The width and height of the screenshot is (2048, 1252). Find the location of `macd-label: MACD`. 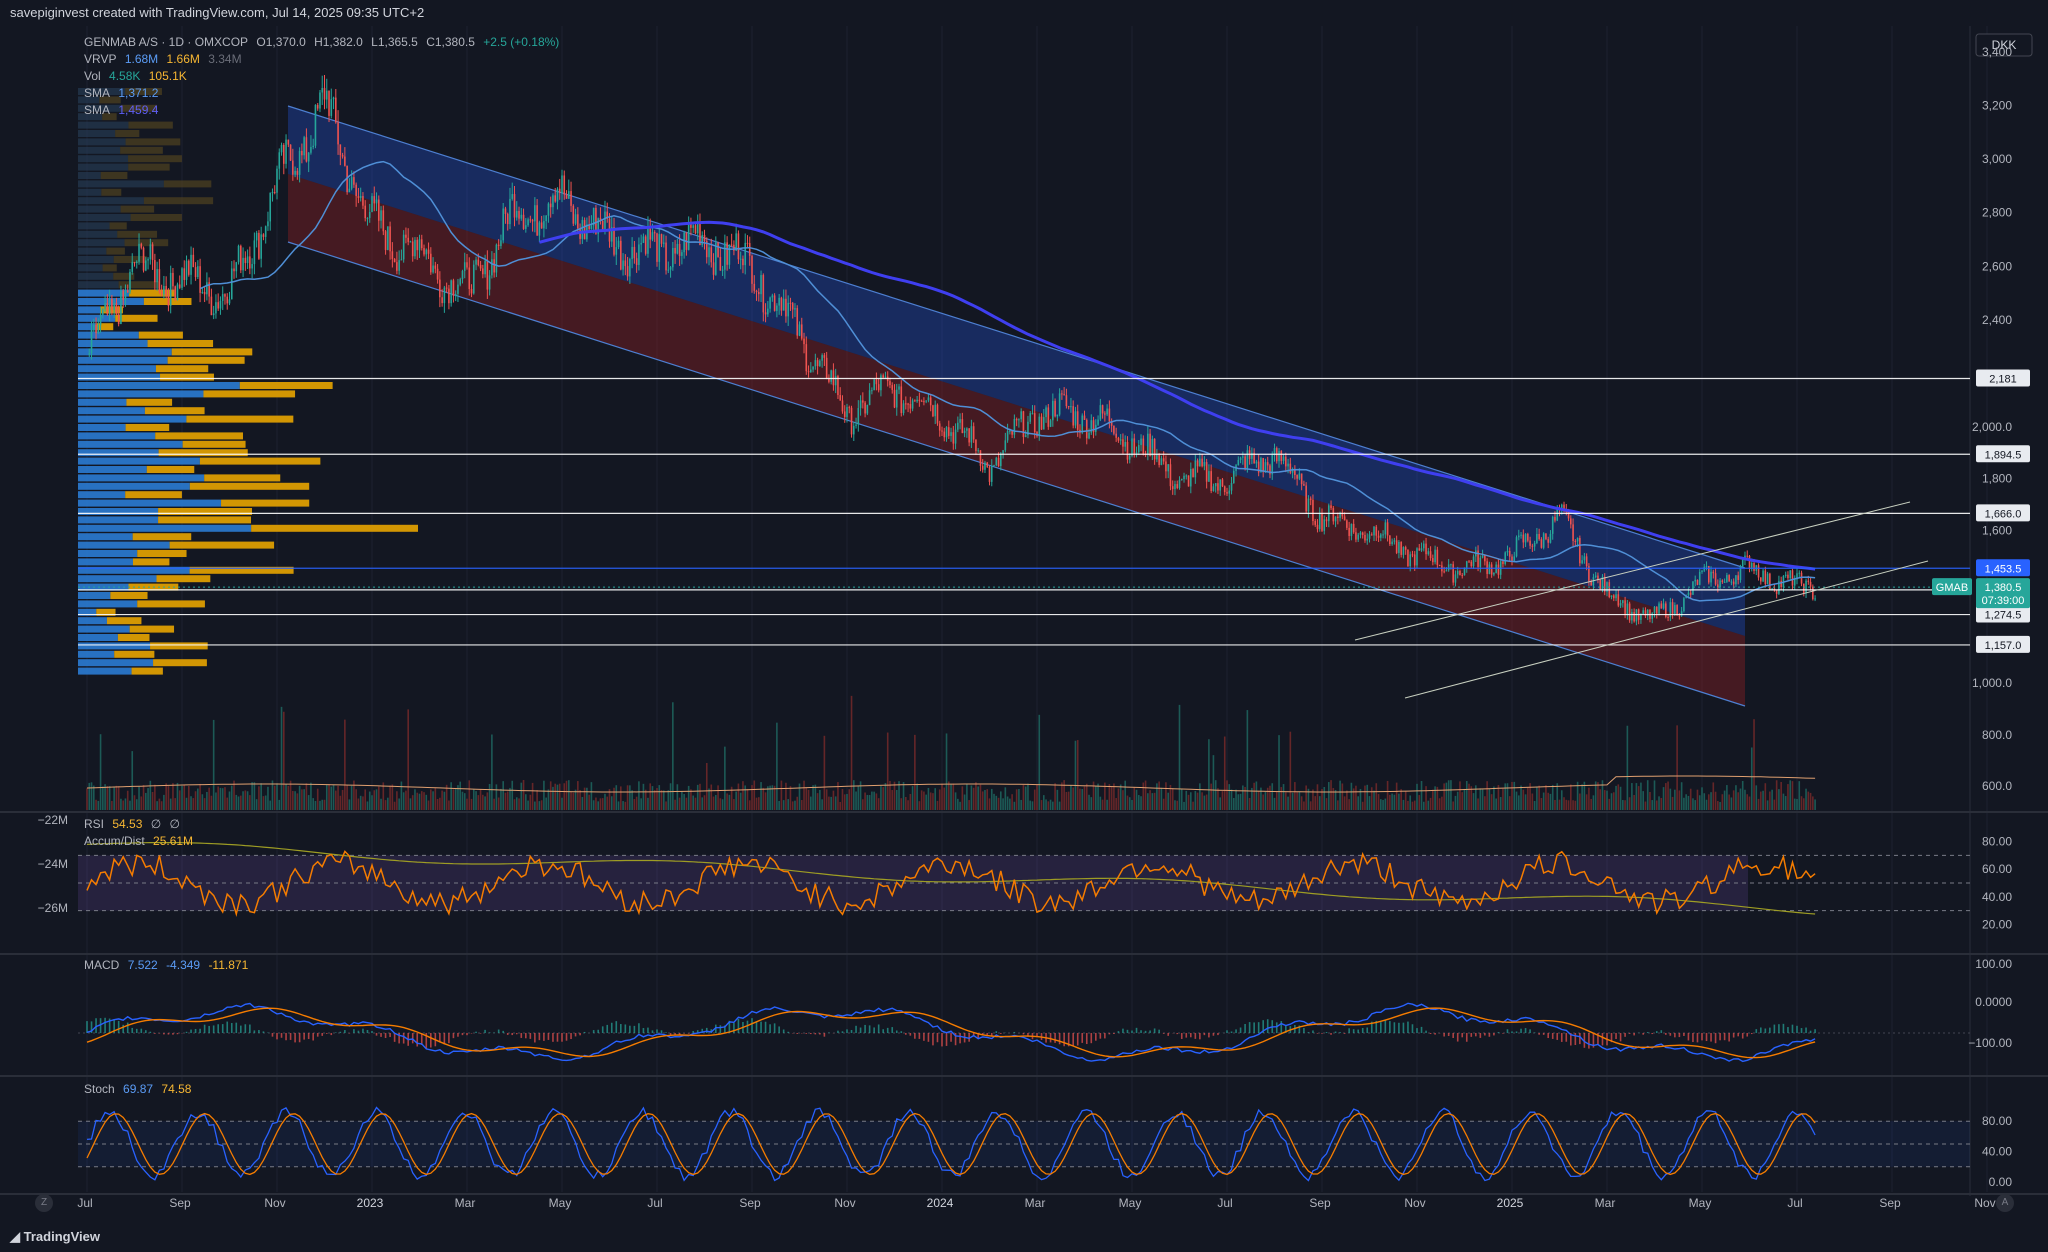

macd-label: MACD is located at coordinates (102, 965).